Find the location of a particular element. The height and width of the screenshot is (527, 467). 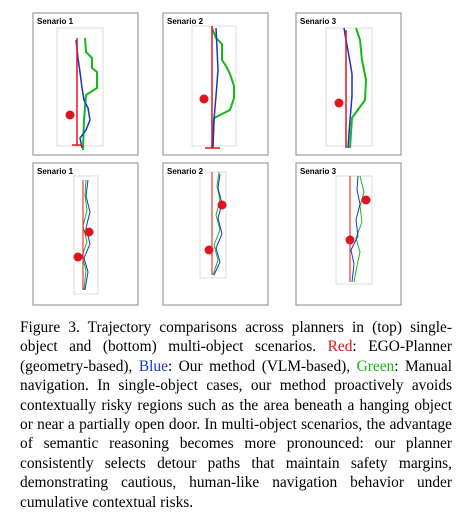

legend-blue-label: Blue is located at coordinates (153, 366).